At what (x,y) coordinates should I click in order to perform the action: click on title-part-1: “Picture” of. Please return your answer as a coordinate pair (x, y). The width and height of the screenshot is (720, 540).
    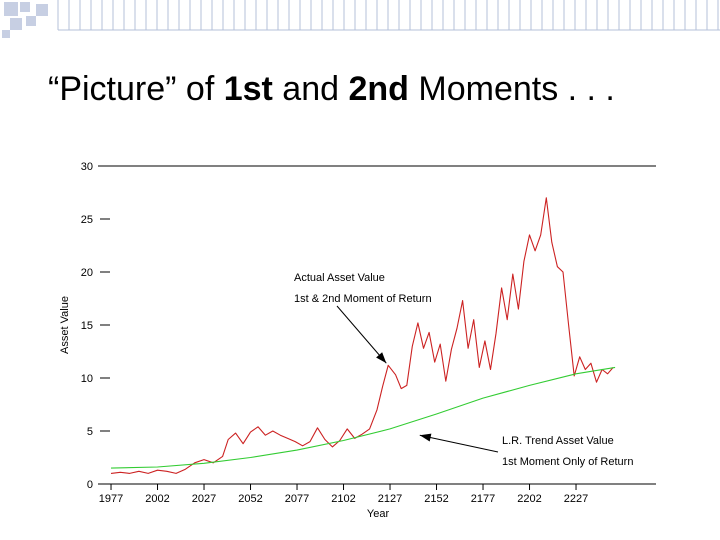
    Looking at the image, I should click on (136, 89).